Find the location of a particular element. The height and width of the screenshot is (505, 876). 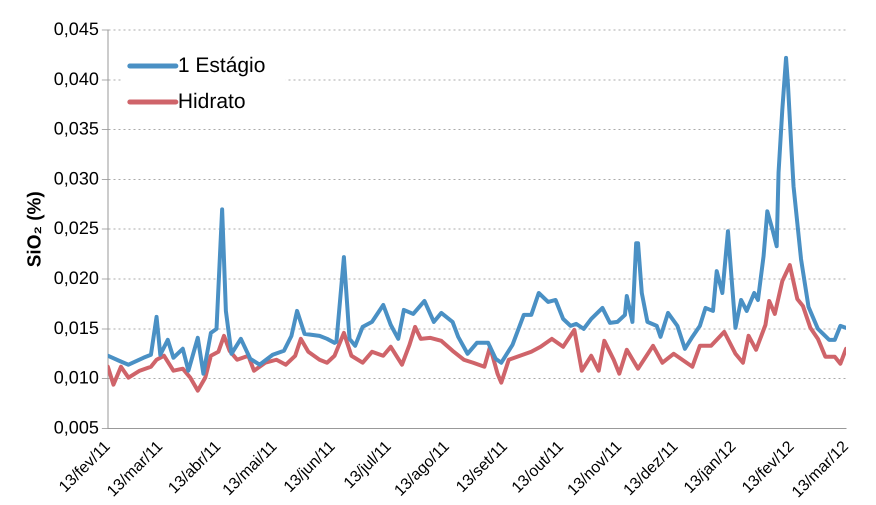

y-tick-label: 0,040 is located at coordinates (76, 78).